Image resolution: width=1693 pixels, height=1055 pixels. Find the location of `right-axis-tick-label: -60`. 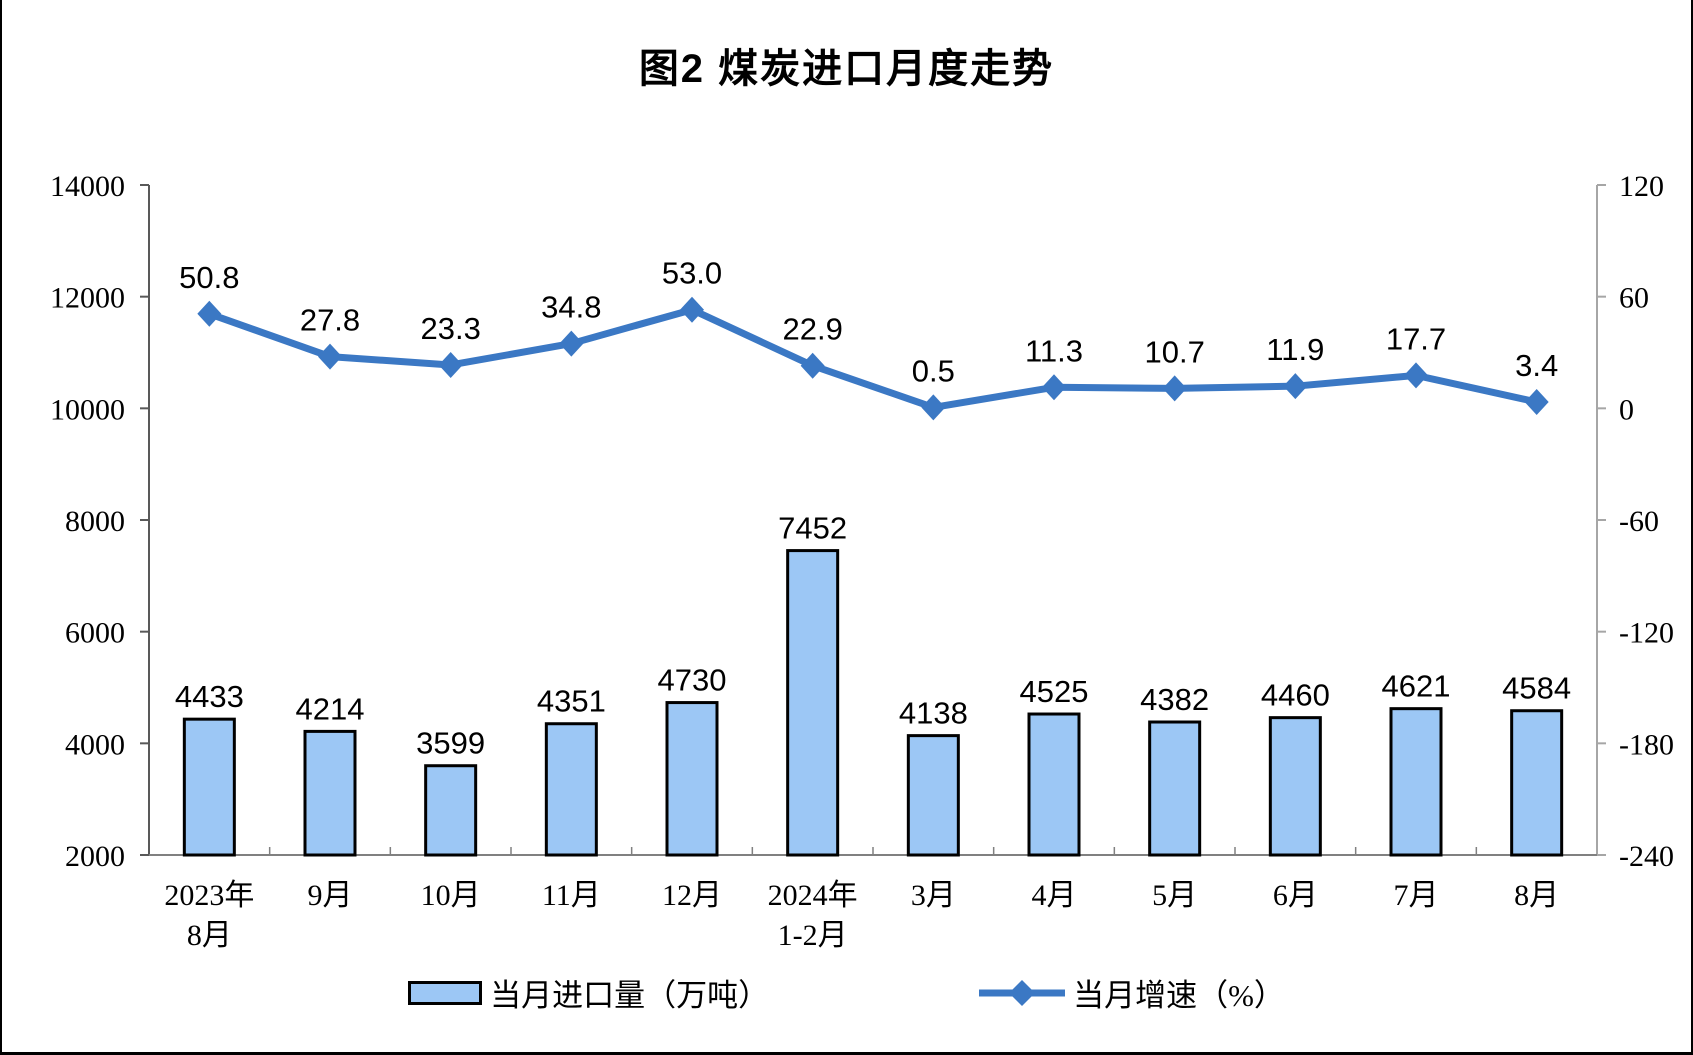

right-axis-tick-label: -60 is located at coordinates (1639, 521).